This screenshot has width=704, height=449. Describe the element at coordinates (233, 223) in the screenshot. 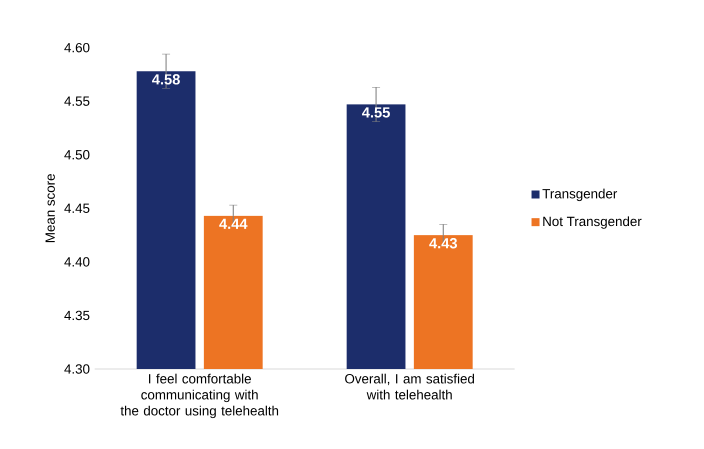

I see `data-label: 4.44` at that location.